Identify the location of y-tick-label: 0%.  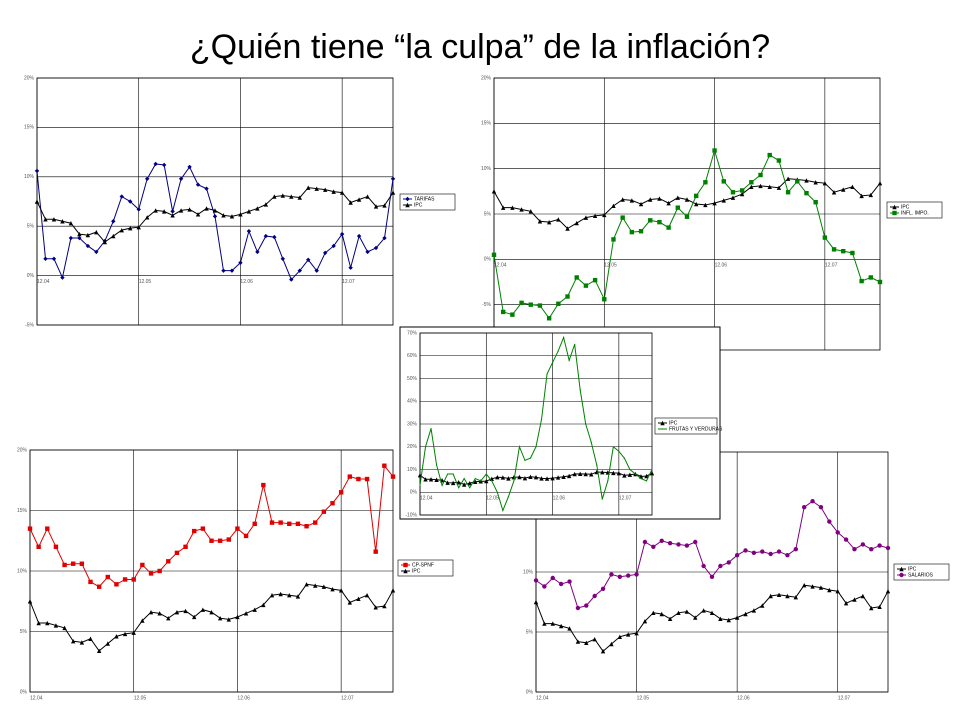
(414, 493).